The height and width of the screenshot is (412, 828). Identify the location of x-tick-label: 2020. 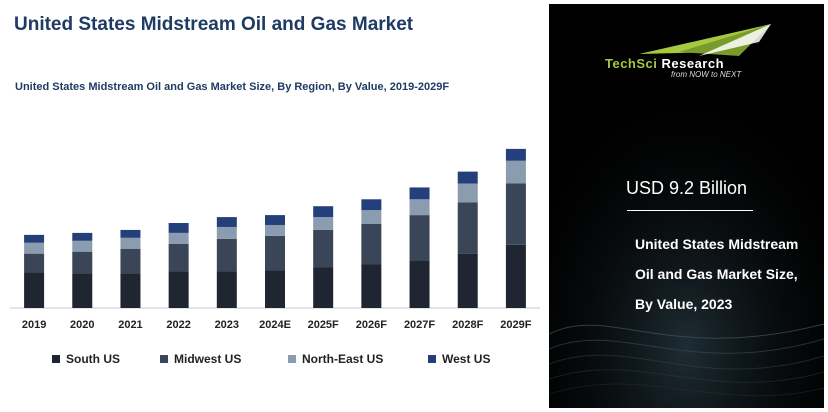
(82, 325).